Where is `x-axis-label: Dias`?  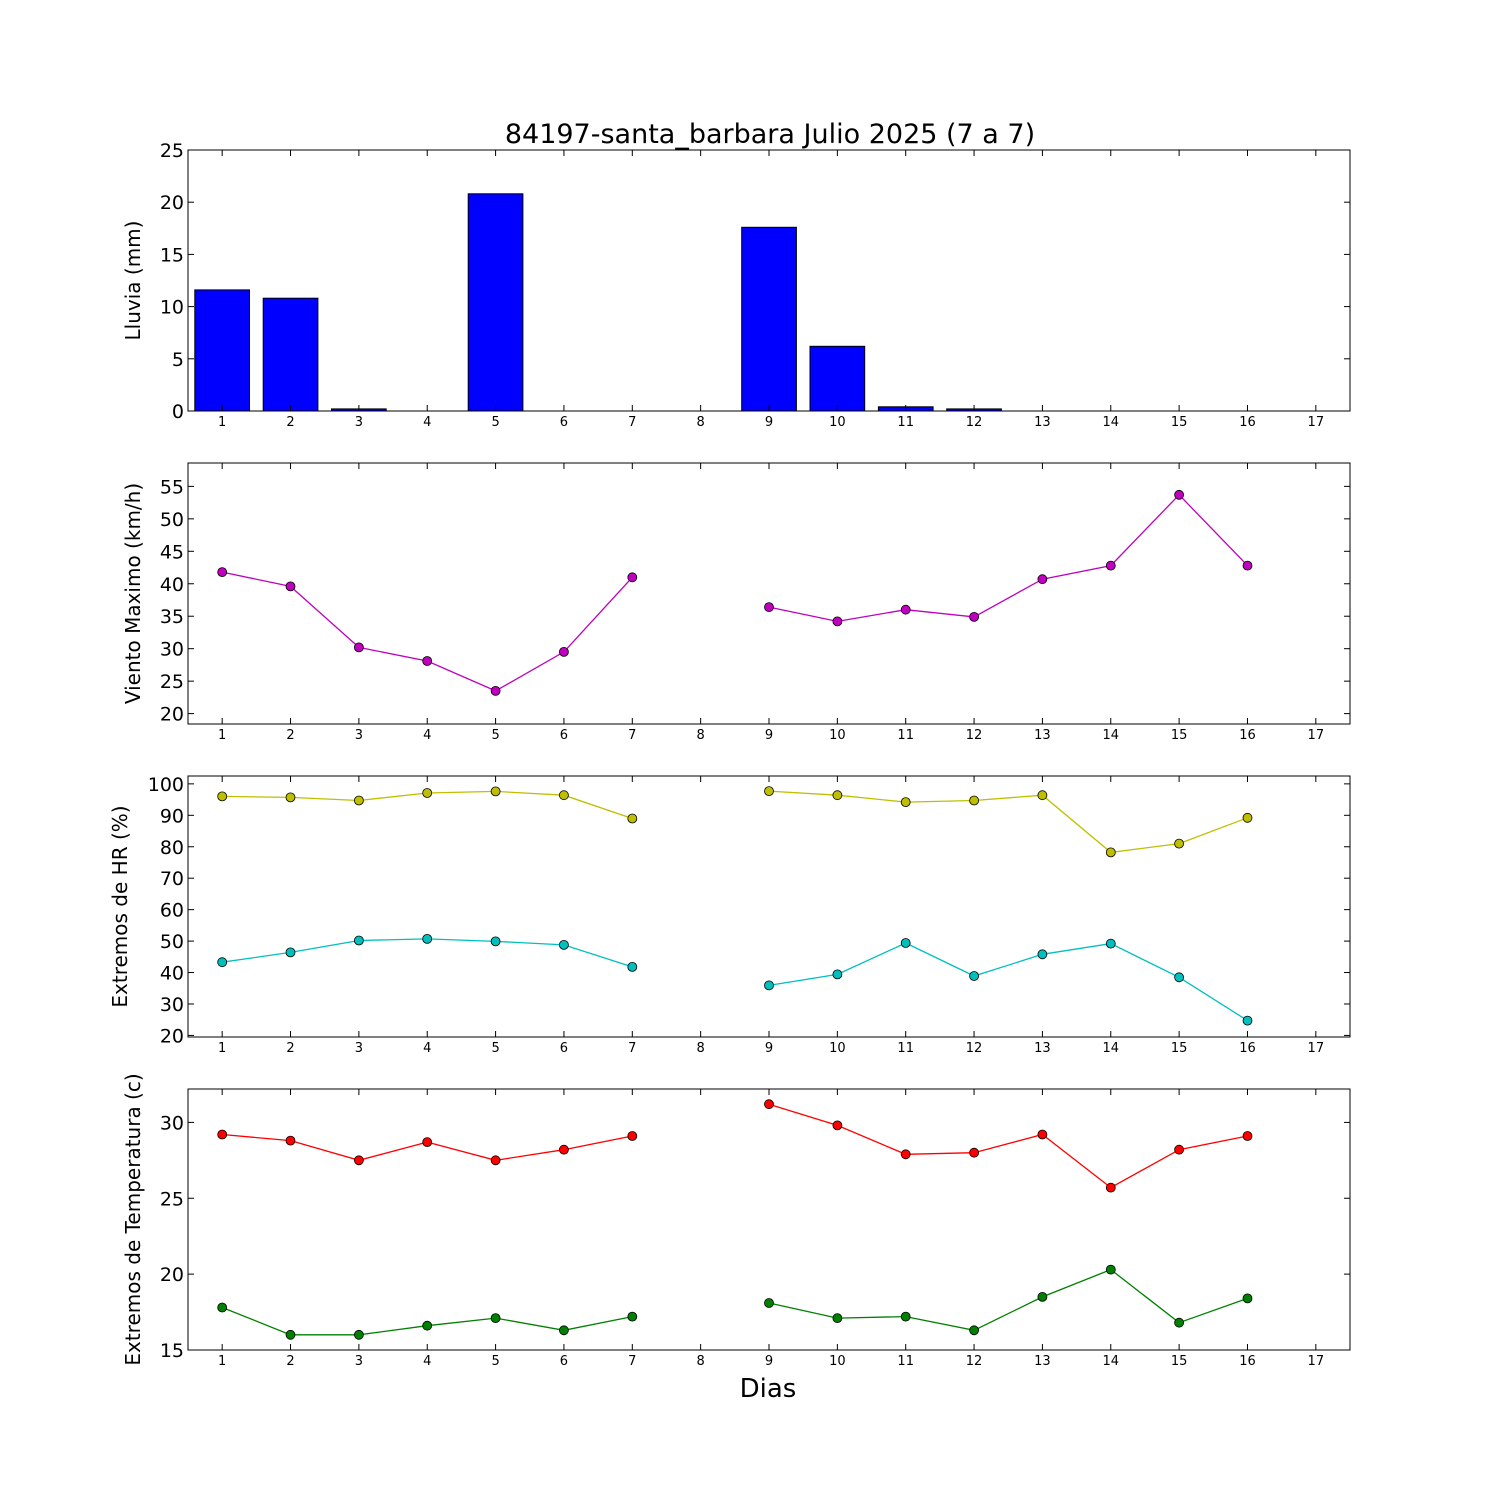
x-axis-label: Dias is located at coordinates (768, 1389).